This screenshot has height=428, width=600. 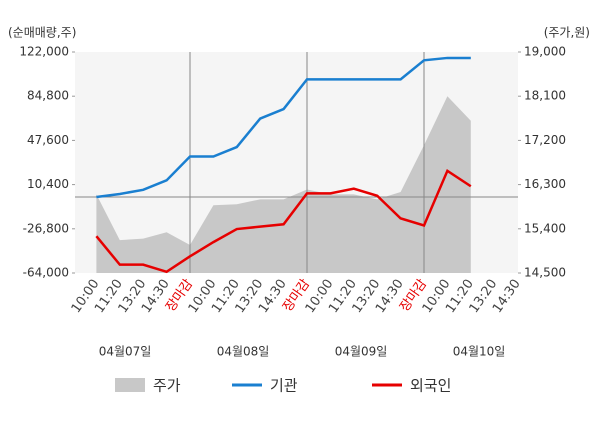 What do you see at coordinates (44, 52) in the screenshot?
I see `y-tick-label: 122,000` at bounding box center [44, 52].